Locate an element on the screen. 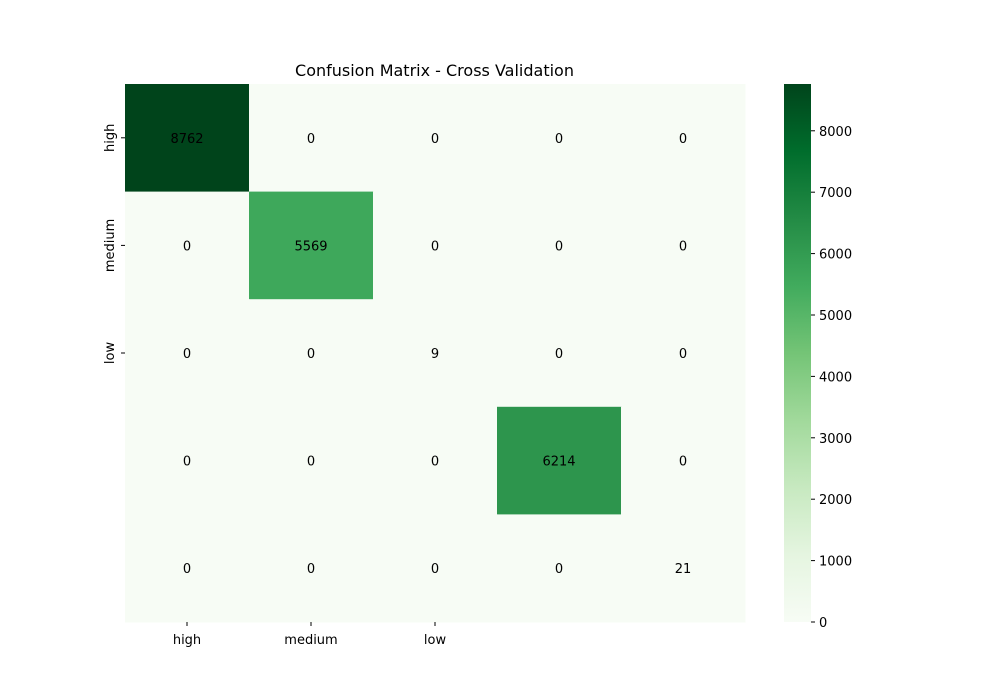 Image resolution: width=1000 pixels, height=700 pixels. cell-value-label: 6214 is located at coordinates (558, 462).